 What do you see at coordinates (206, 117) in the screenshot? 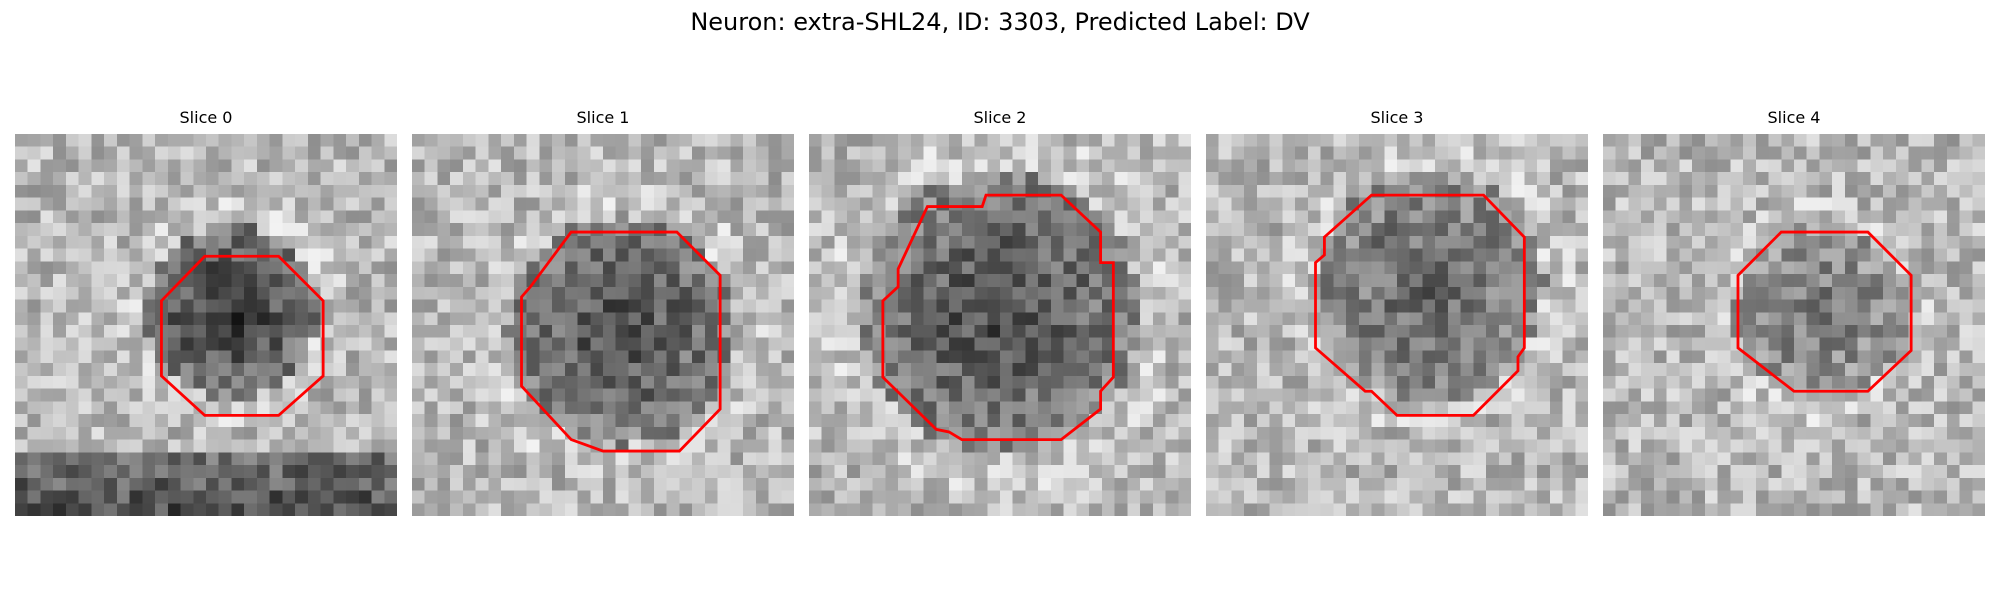
I see `slice-title: Slice 0` at bounding box center [206, 117].